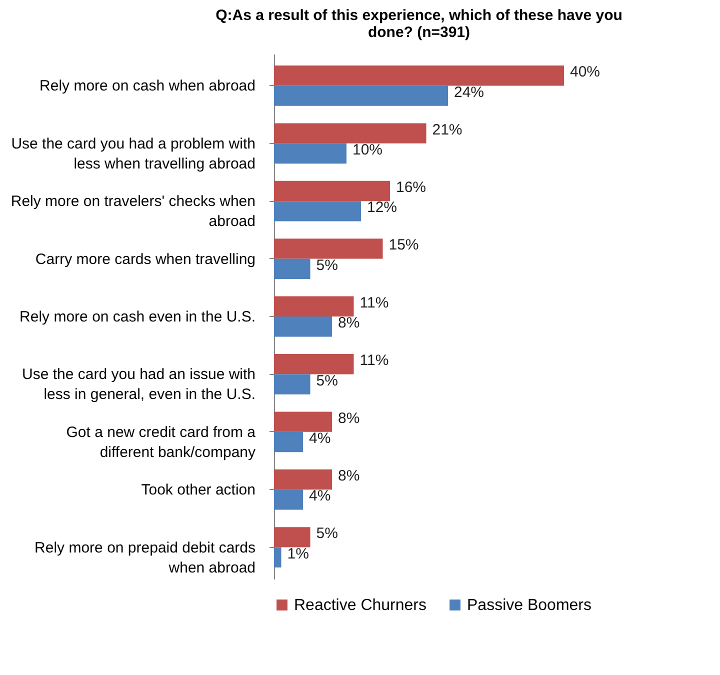  What do you see at coordinates (447, 129) in the screenshot?
I see `data-label: 21%` at bounding box center [447, 129].